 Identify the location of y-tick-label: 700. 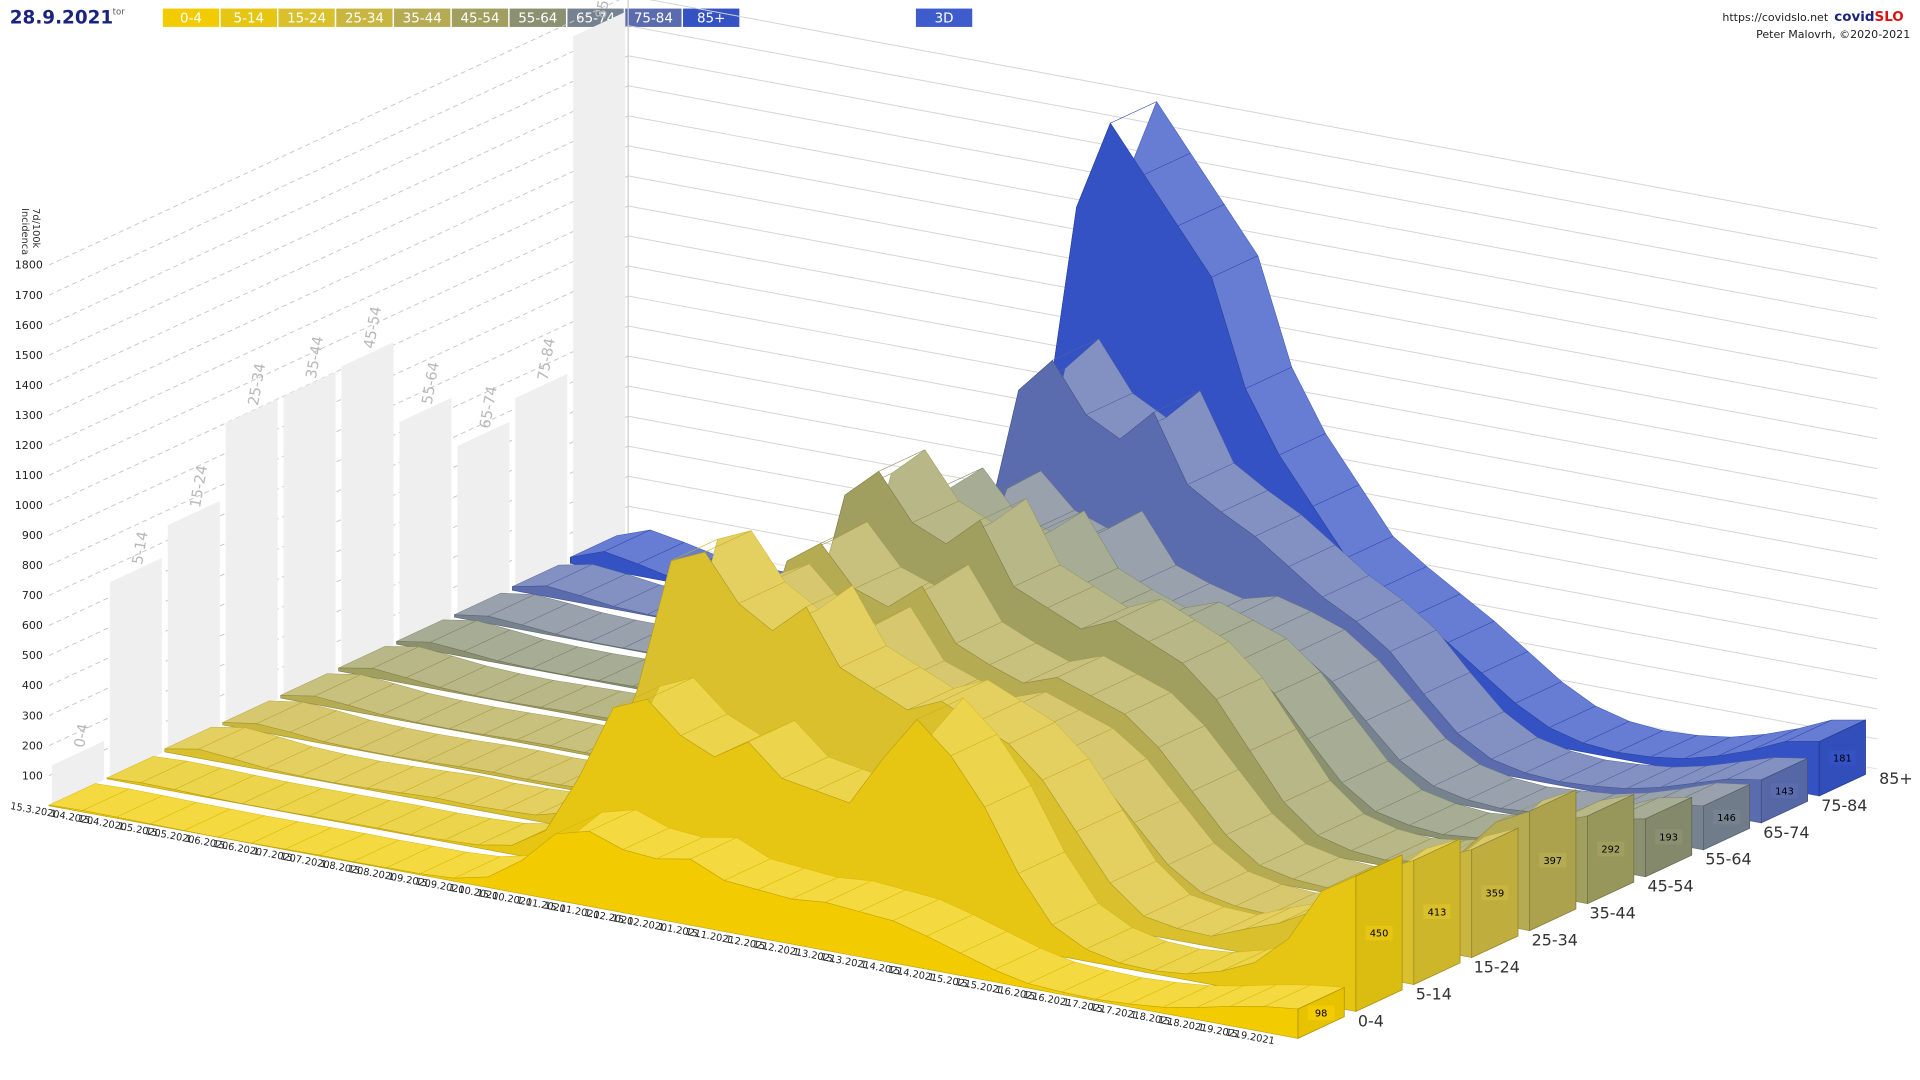
(32, 595).